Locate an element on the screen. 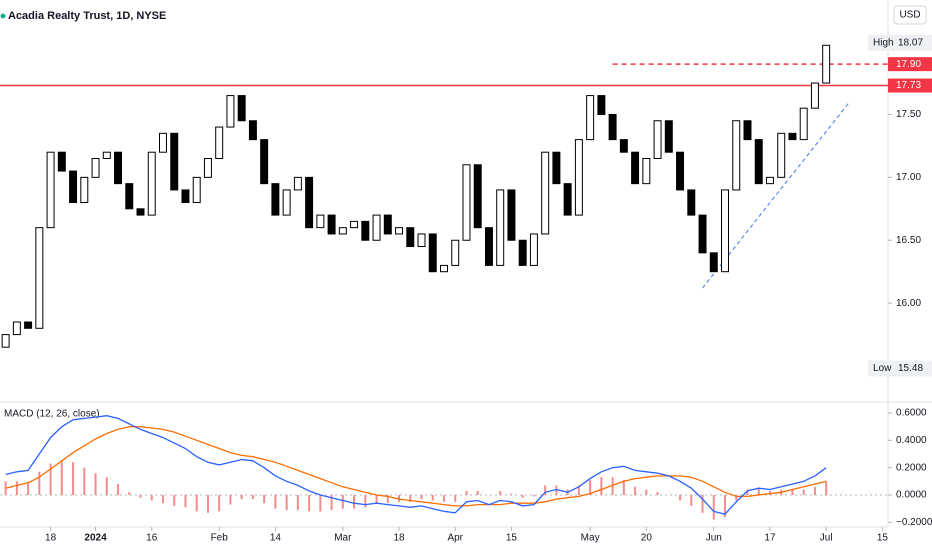  x-tick-label: 14 is located at coordinates (276, 538).